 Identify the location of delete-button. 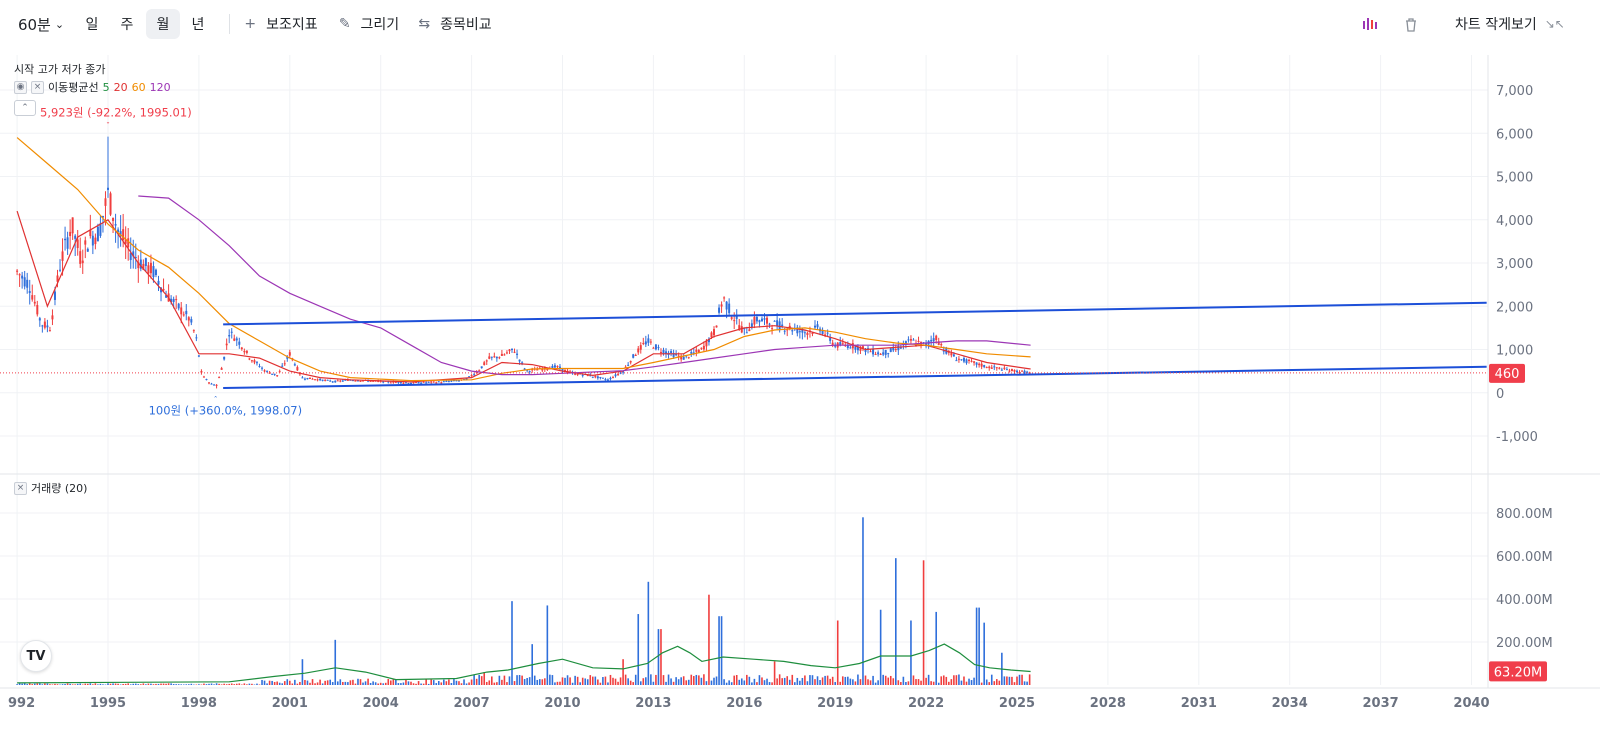
(1415, 24).